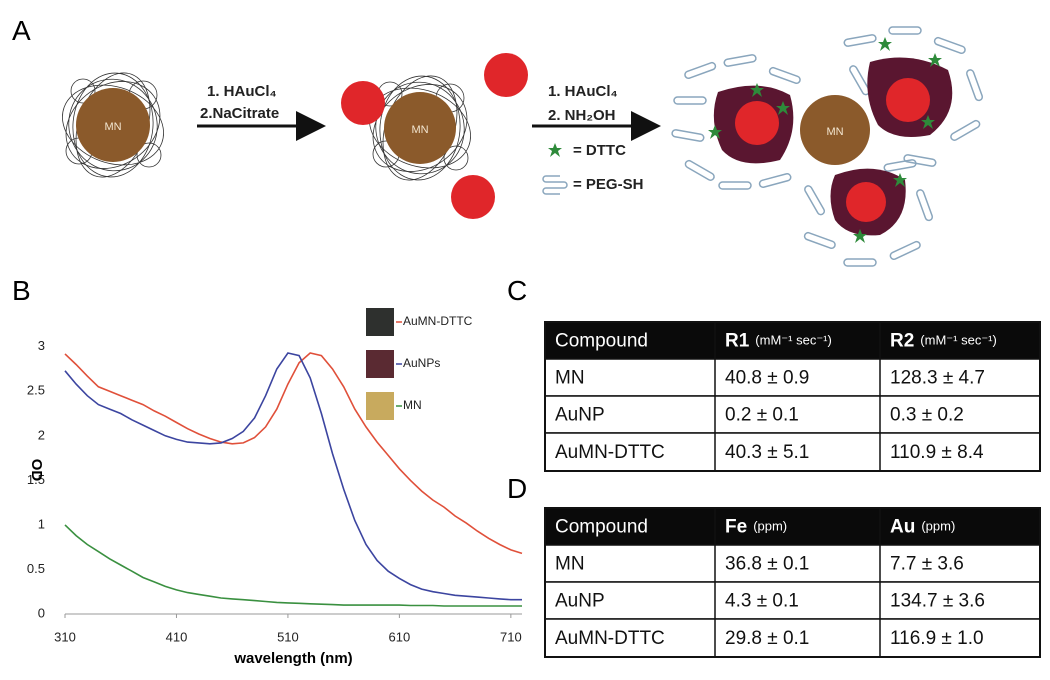  What do you see at coordinates (41, 523) in the screenshot?
I see `y-tick-label: 1` at bounding box center [41, 523].